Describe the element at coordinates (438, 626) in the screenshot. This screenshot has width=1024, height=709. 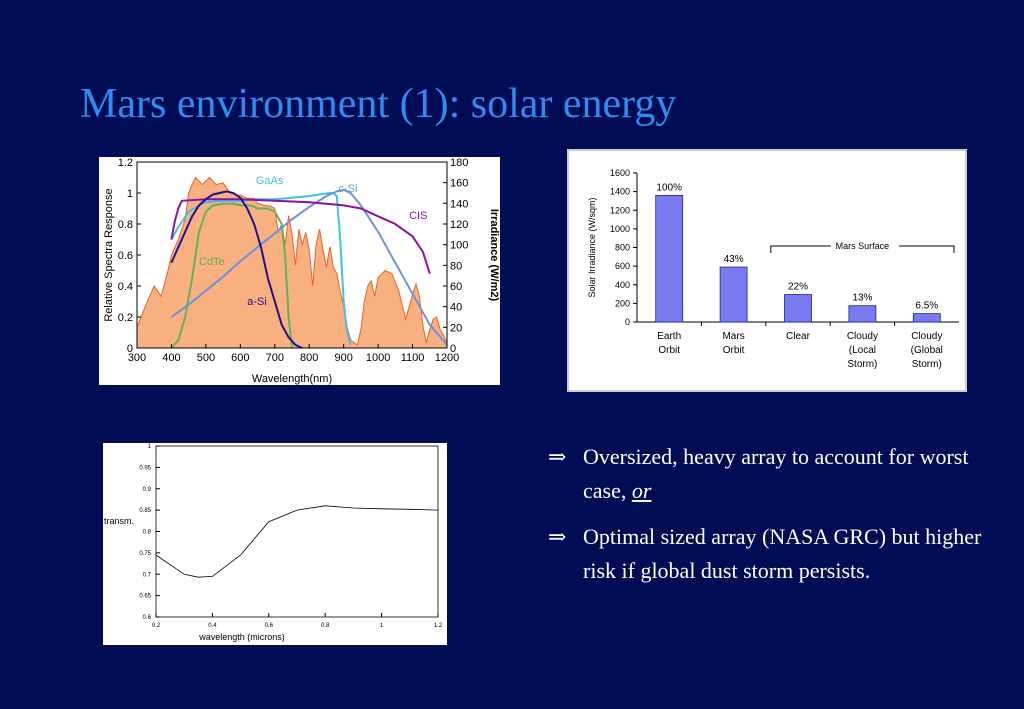
I see `x-tick-label: 1.2` at that location.